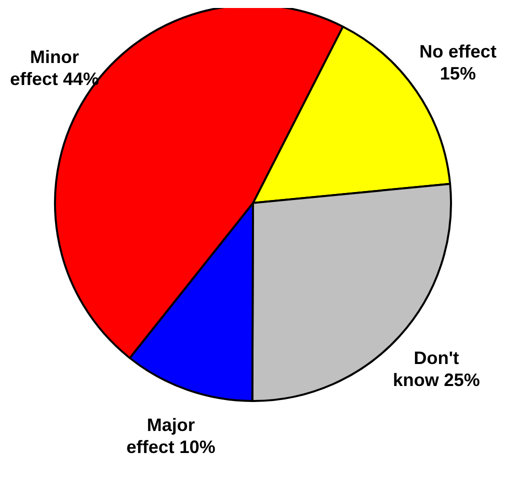  Describe the element at coordinates (171, 435) in the screenshot. I see `slice-label: Major effect 10%` at that location.